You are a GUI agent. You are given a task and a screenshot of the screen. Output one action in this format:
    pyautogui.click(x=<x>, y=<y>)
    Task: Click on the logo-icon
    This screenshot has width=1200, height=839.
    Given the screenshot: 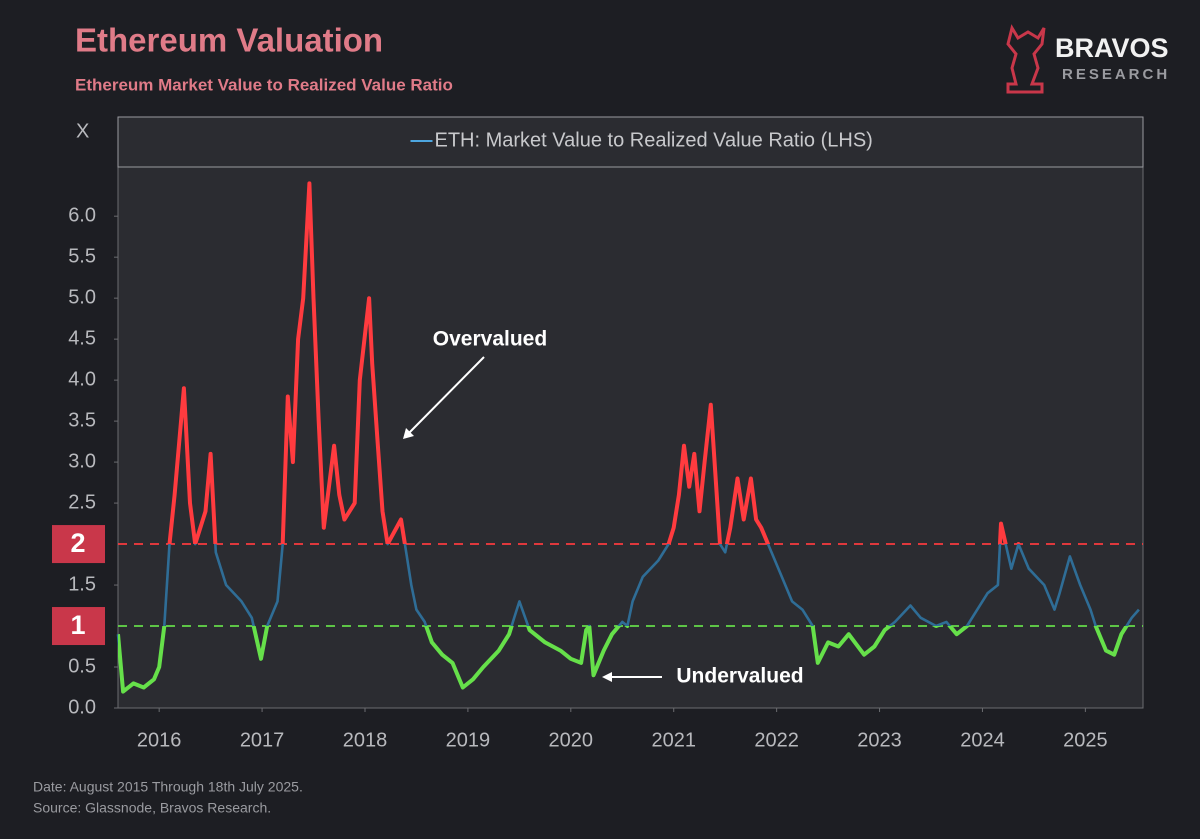 What is the action you would take?
    pyautogui.click(x=1026, y=59)
    